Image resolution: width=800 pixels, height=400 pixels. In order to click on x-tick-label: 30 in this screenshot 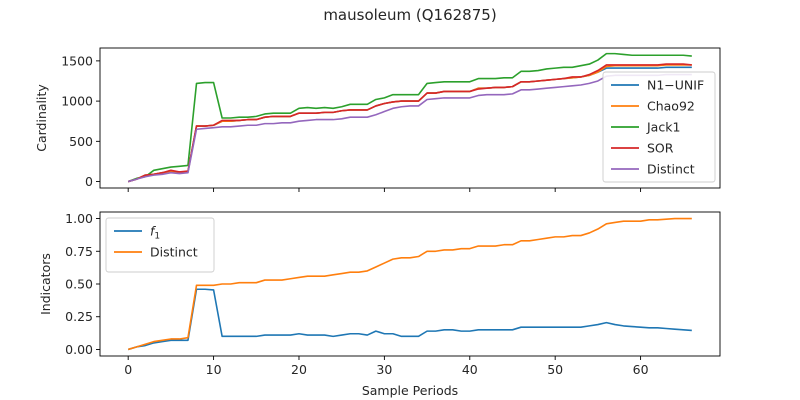, I will do `click(384, 369)`.